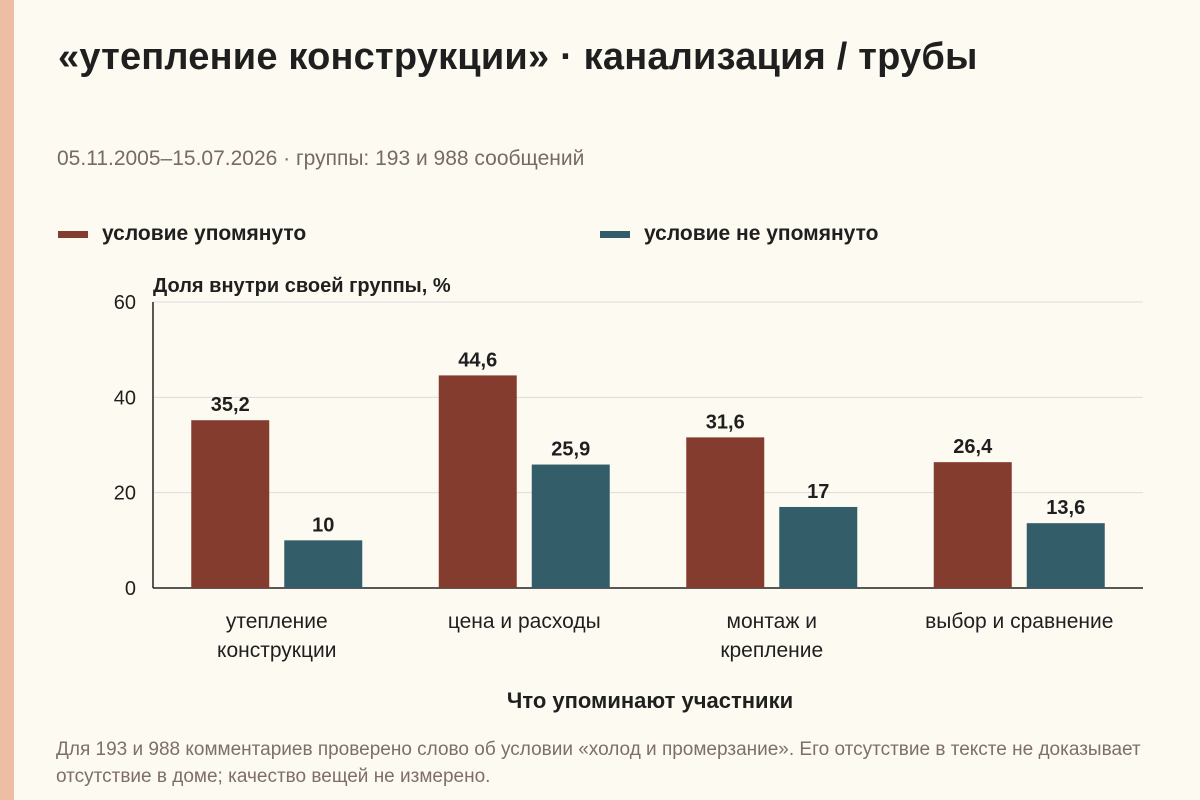  I want to click on y-axis-label: Доля внутри своей группы, %, so click(302, 286).